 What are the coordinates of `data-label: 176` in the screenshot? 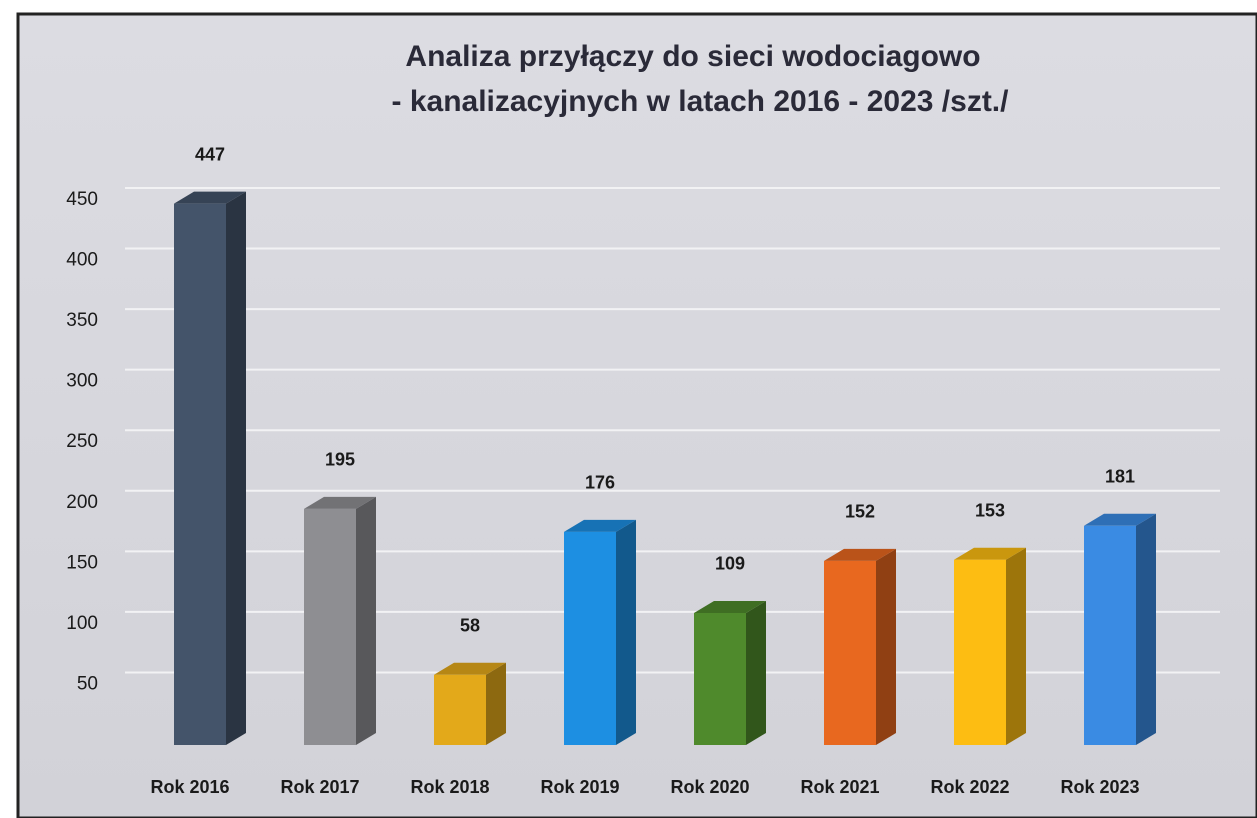 It's located at (600, 483).